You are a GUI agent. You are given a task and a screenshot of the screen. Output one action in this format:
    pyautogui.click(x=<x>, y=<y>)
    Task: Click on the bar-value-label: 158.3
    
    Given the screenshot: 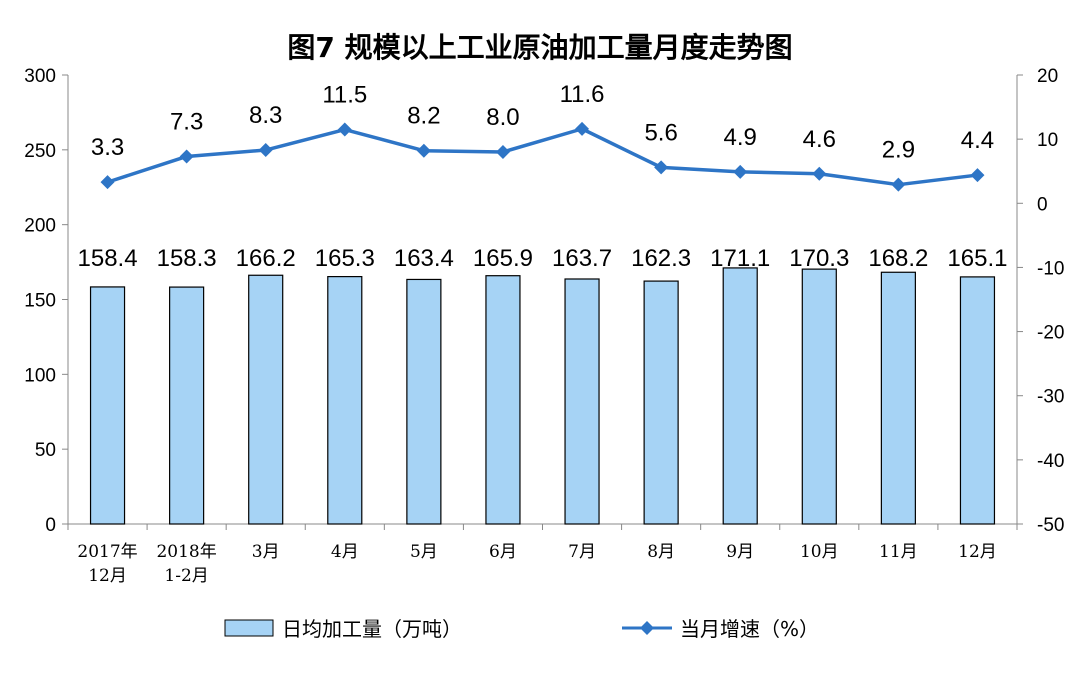 What is the action you would take?
    pyautogui.click(x=187, y=258)
    